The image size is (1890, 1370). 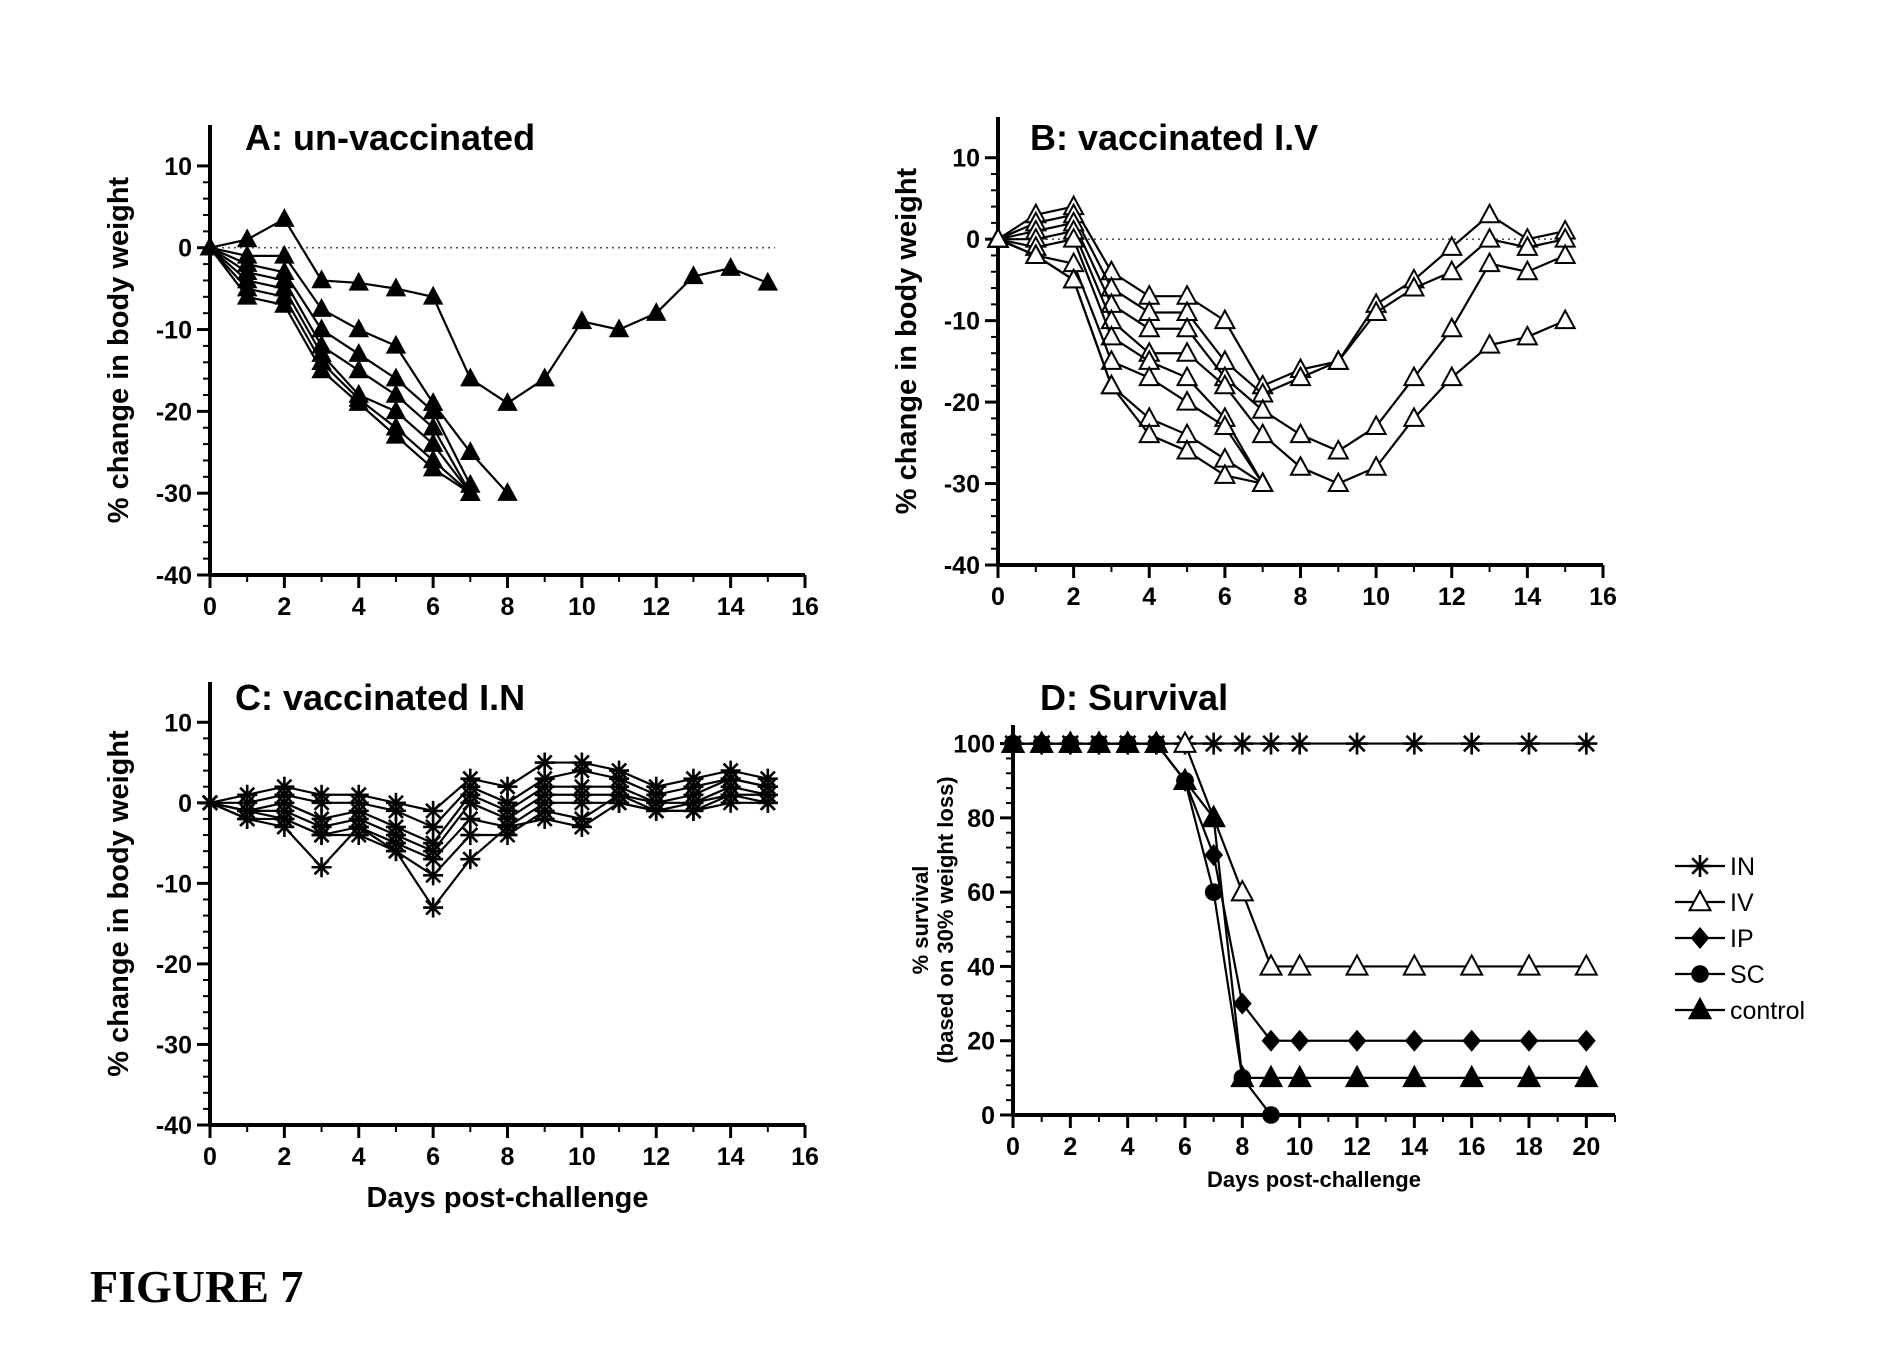 What do you see at coordinates (1742, 939) in the screenshot?
I see `legend-label: IP` at bounding box center [1742, 939].